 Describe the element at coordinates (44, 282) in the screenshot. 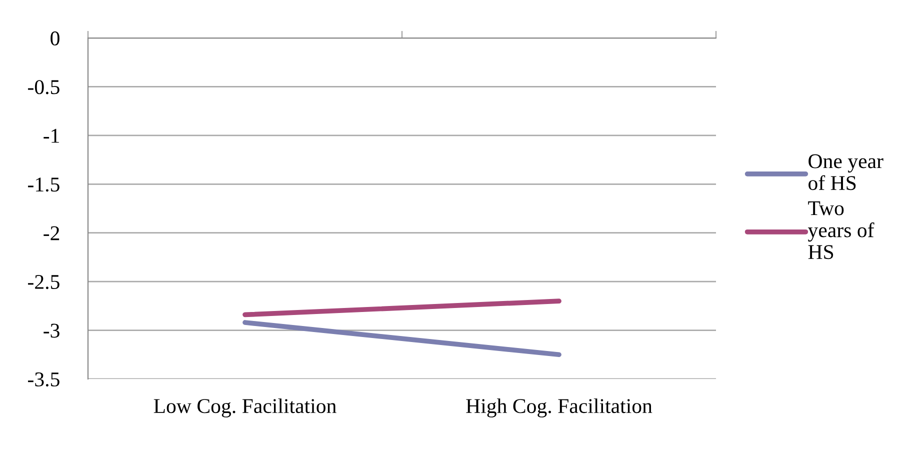

I see `y-tick-label: -2.5` at that location.